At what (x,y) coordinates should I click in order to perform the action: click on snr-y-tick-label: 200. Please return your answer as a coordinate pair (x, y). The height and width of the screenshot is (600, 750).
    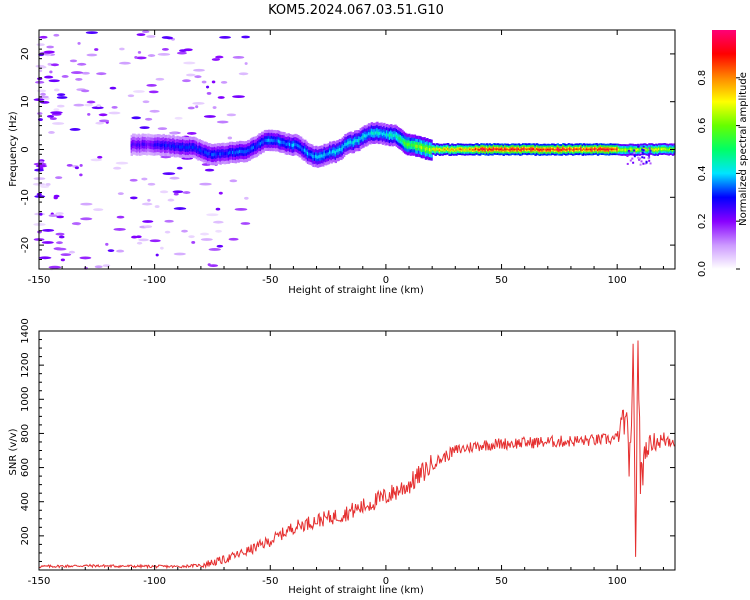
    Looking at the image, I should click on (25, 535).